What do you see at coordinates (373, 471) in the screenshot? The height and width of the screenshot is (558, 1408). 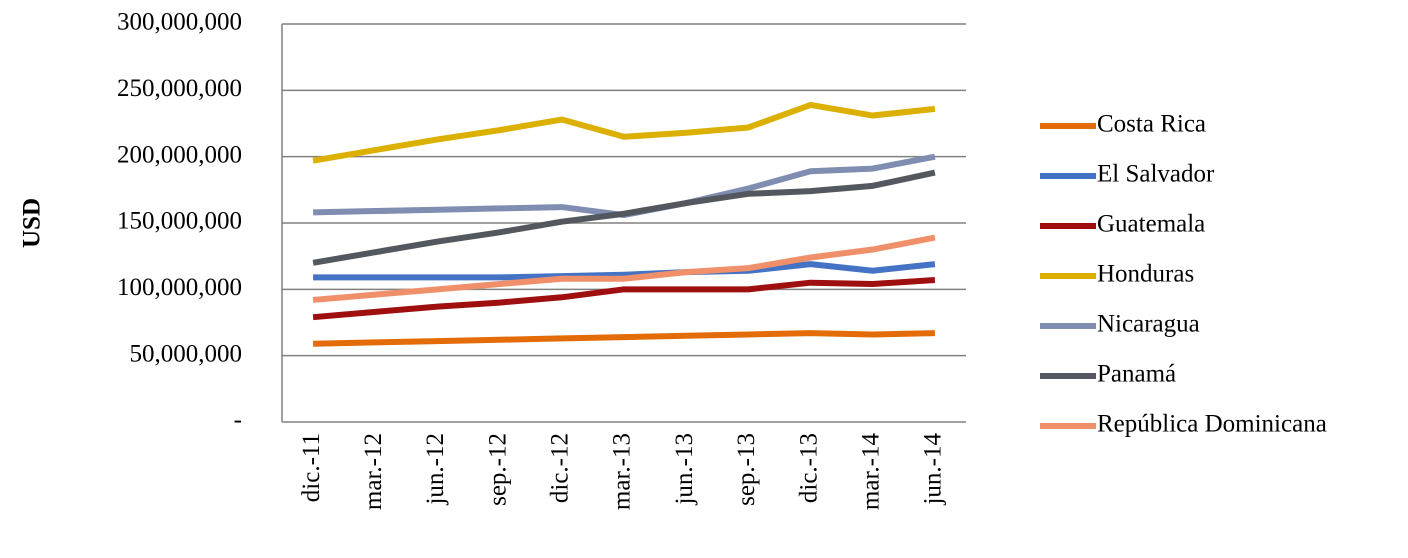 I see `x-tick-label: mar.-12` at bounding box center [373, 471].